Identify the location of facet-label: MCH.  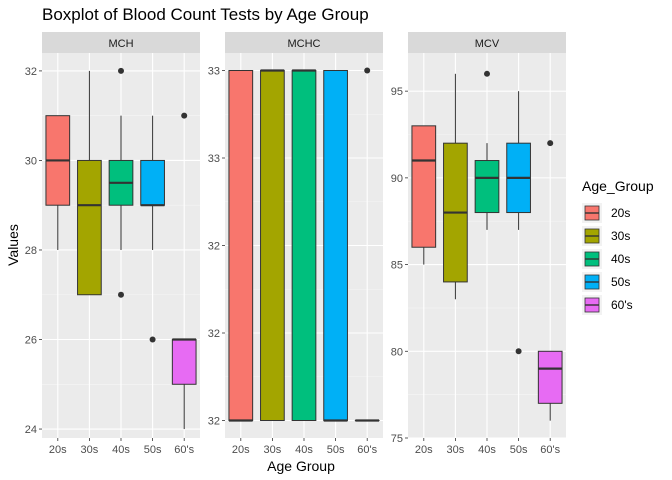
(120, 44).